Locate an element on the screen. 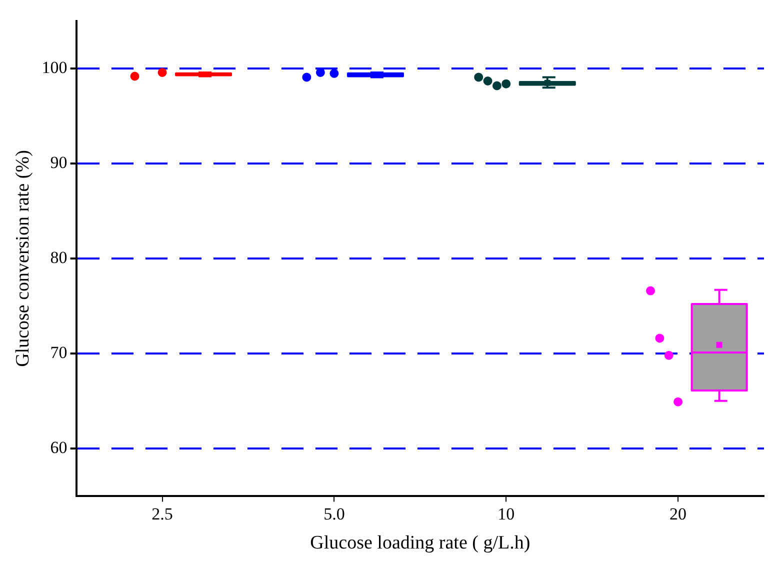  x-axis-title: Glucose loading rate ( g/L.h) is located at coordinates (420, 543).